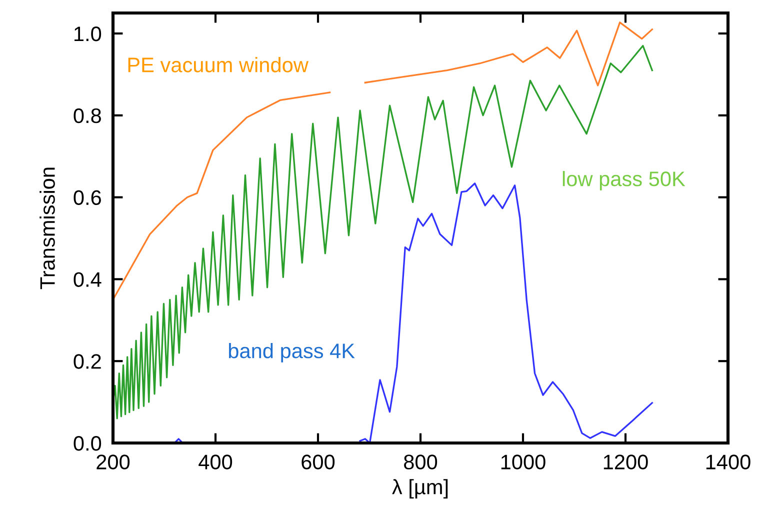 Image resolution: width=763 pixels, height=526 pixels. What do you see at coordinates (87, 361) in the screenshot?
I see `y-tick-label: 0.2` at bounding box center [87, 361].